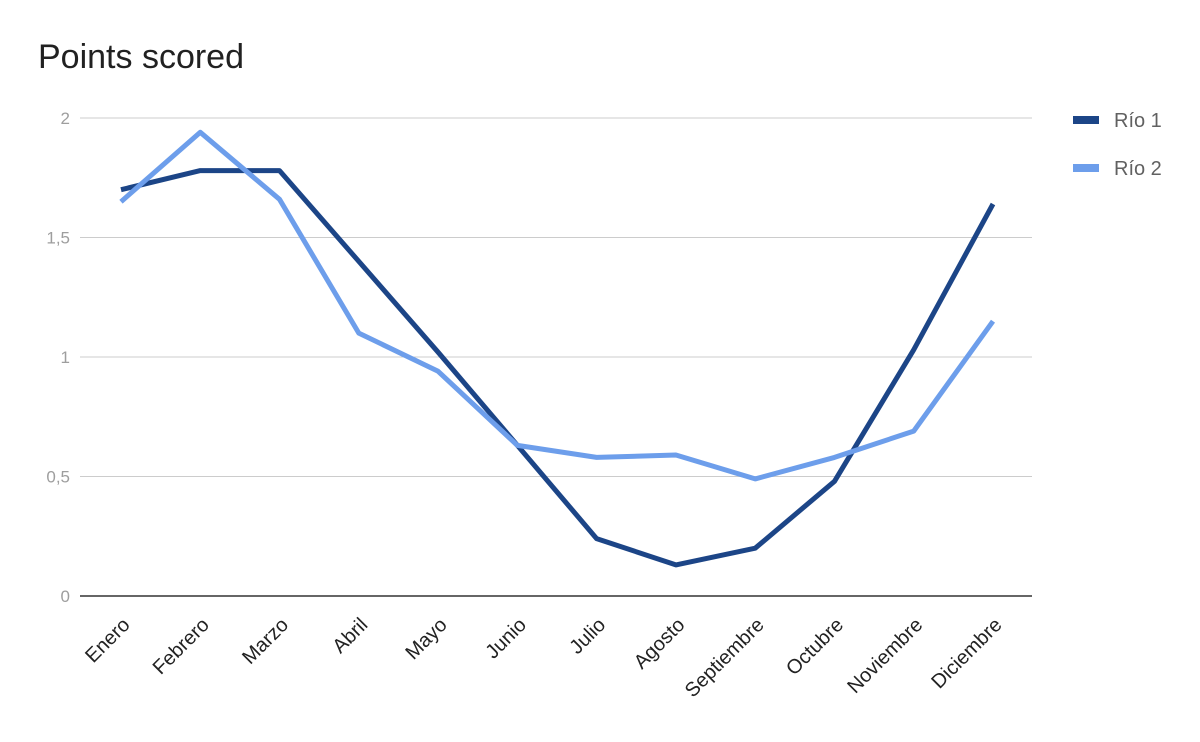  I want to click on x-tick-label: Agosto, so click(660, 644).